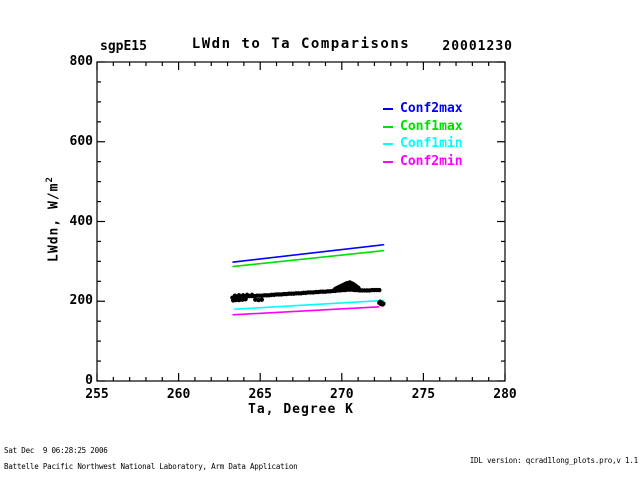 Image resolution: width=640 pixels, height=480 pixels. I want to click on legend-label: Conf2max, so click(431, 108).